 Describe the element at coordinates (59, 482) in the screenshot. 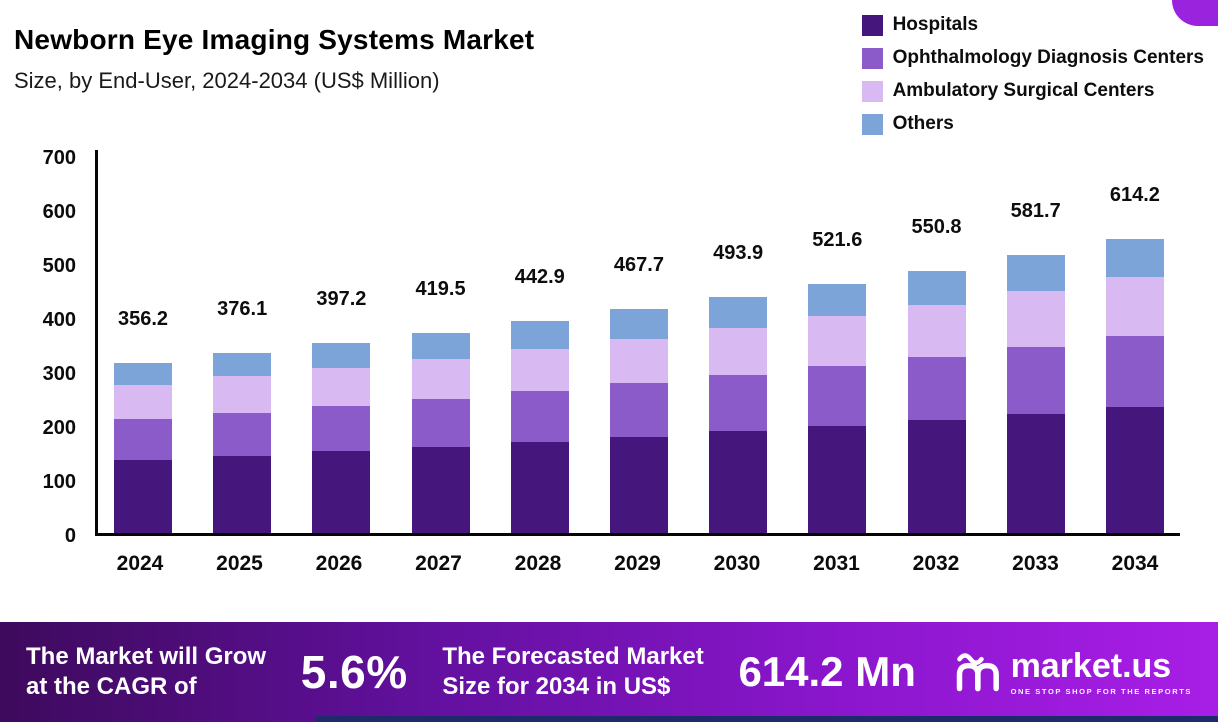

I see `y-tick-label: 100` at that location.